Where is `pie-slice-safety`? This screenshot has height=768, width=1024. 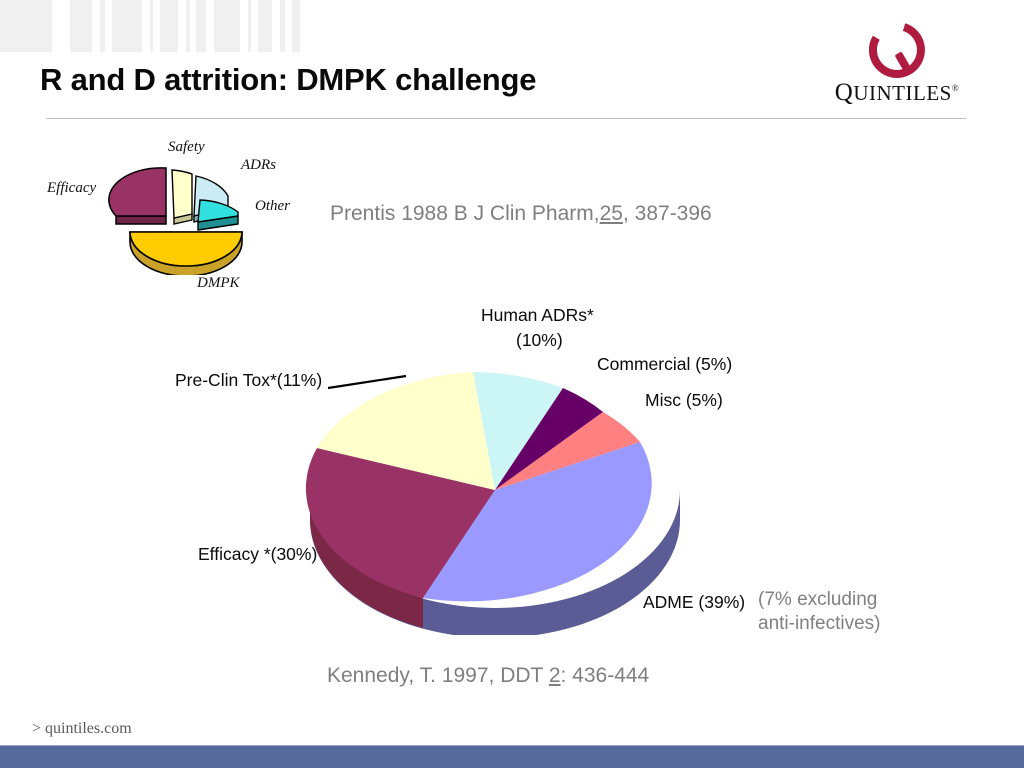
pie-slice-safety is located at coordinates (182, 197).